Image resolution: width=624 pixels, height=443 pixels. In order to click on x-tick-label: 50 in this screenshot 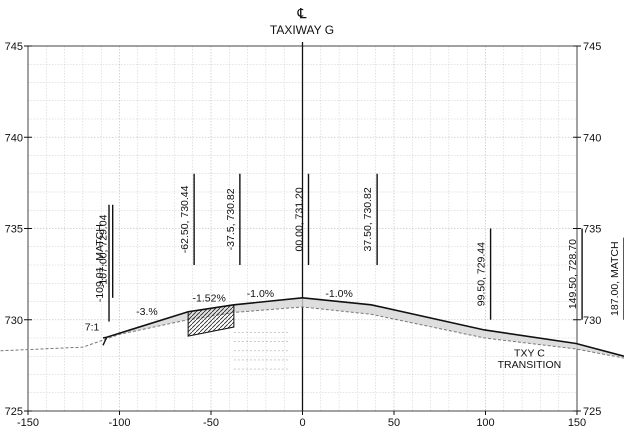, I will do `click(394, 423)`.